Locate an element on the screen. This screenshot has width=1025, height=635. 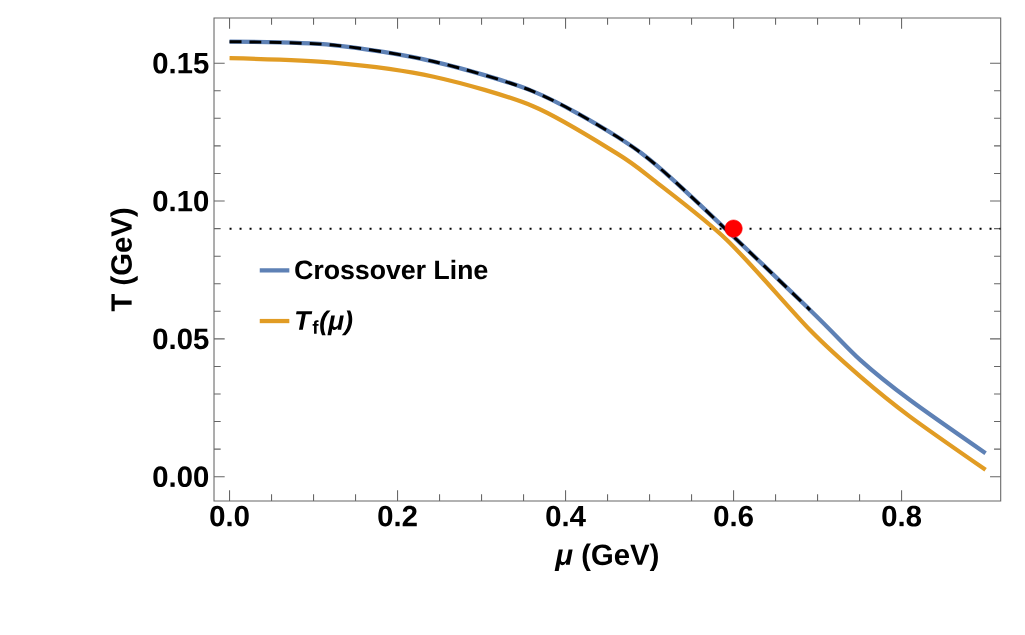
x-tick-label: 0.2 is located at coordinates (397, 516).